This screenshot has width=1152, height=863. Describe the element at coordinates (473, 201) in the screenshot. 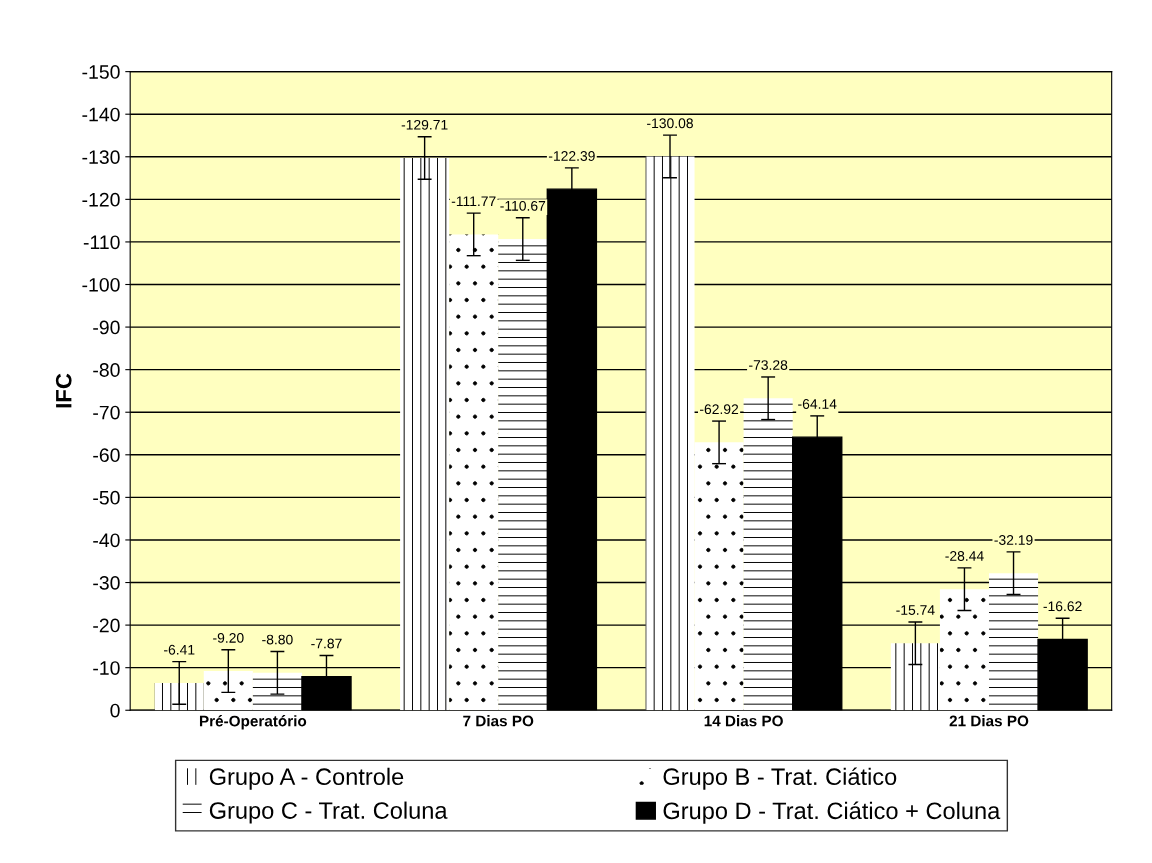

I see `data-label: -111.77` at that location.